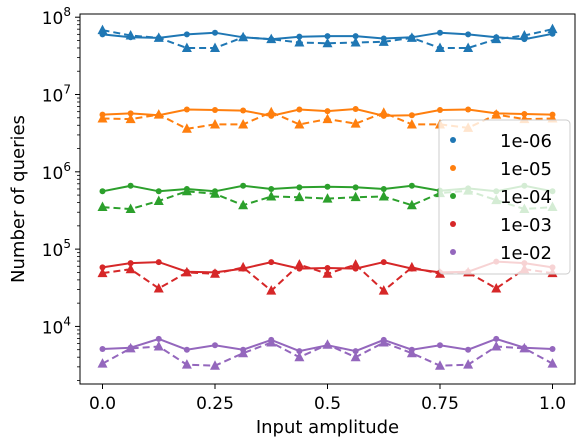 The width and height of the screenshot is (585, 446). I want to click on legend-label: 1e-05, so click(526, 169).